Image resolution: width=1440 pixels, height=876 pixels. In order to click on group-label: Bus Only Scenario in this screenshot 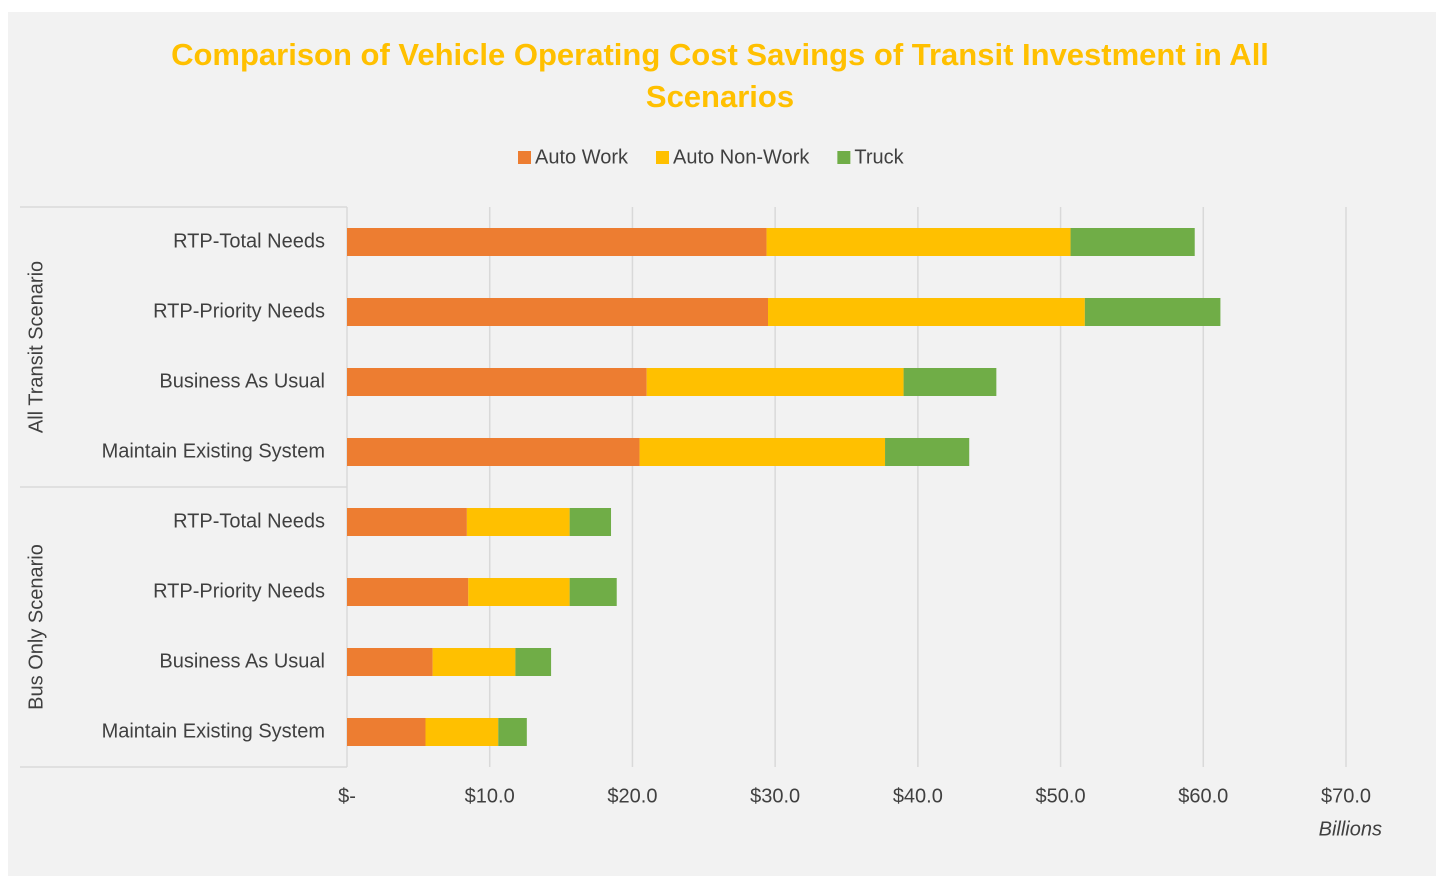, I will do `click(36, 627)`.